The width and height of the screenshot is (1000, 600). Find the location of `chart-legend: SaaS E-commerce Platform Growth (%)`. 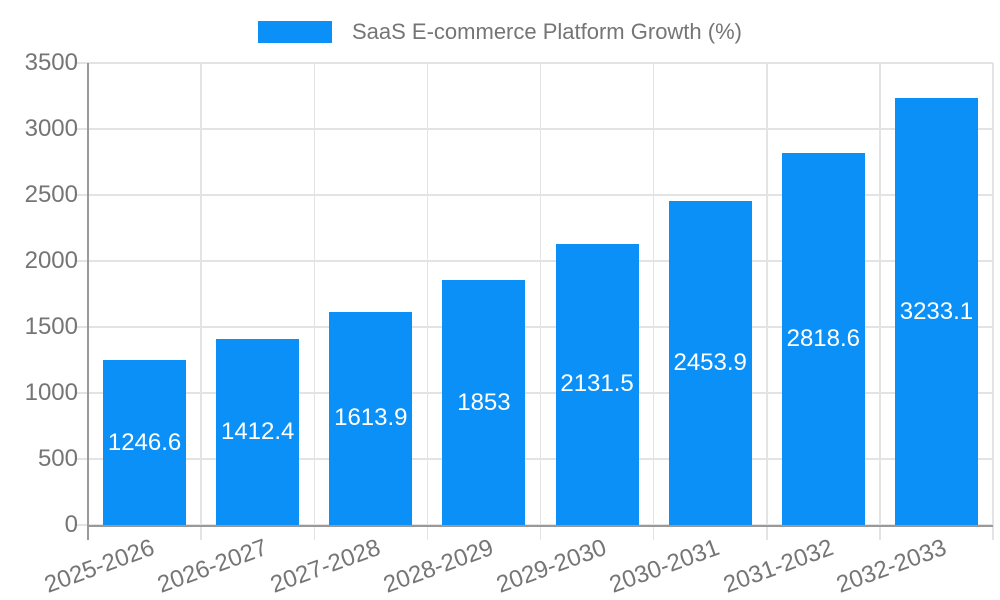

chart-legend: SaaS E-commerce Platform Growth (%) is located at coordinates (500, 32).